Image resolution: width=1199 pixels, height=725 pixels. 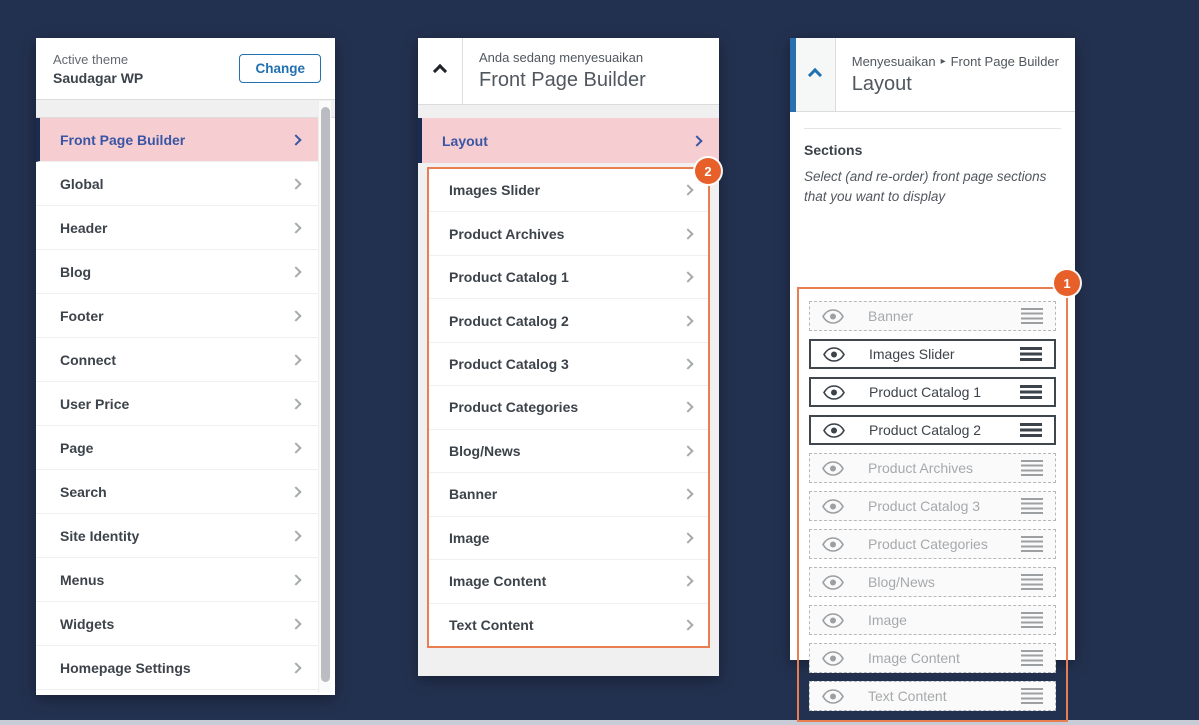 What do you see at coordinates (177, 448) in the screenshot?
I see `menu-item: Page` at bounding box center [177, 448].